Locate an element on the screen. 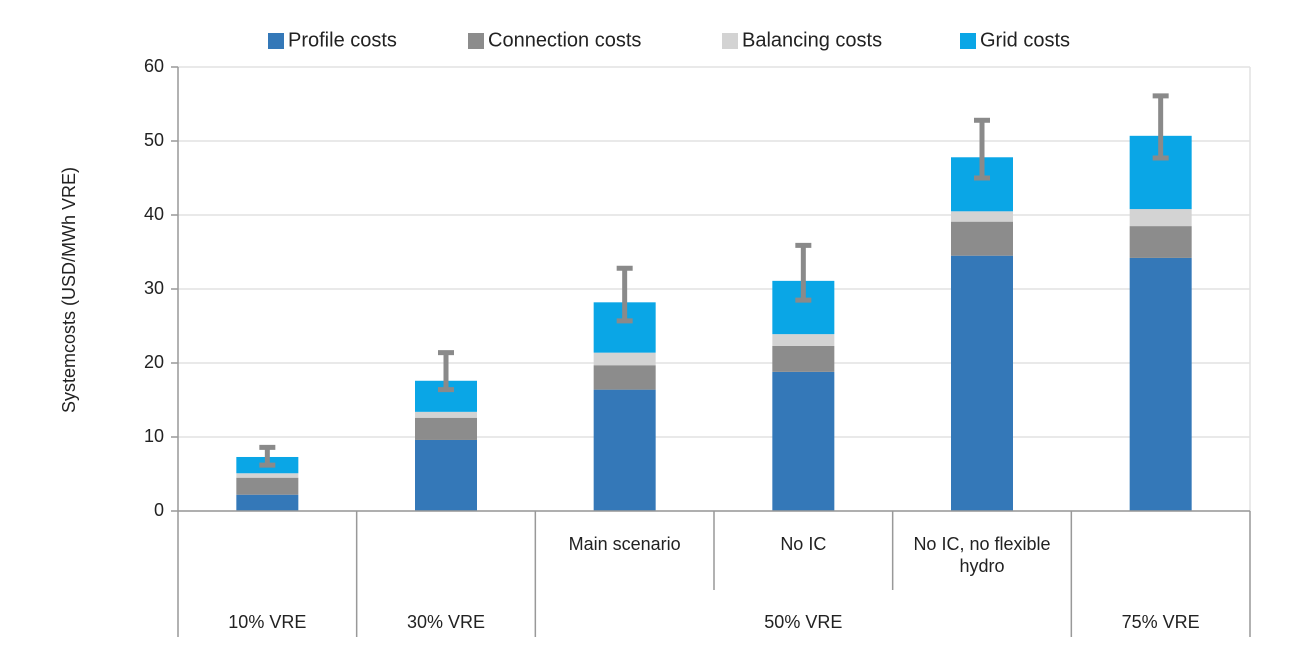  category-label: No IC is located at coordinates (803, 544).